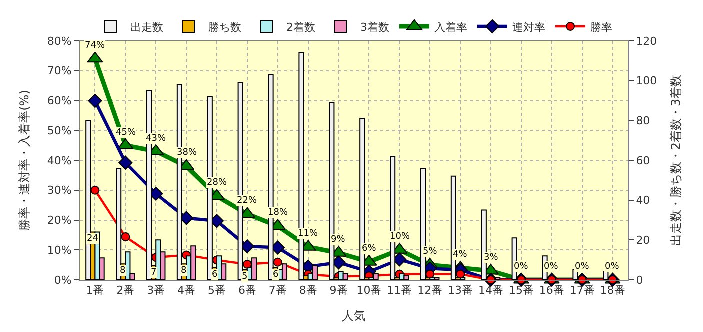 Image resolution: width=703 pixels, height=332 pixels. Describe the element at coordinates (521, 291) in the screenshot. I see `x-tick-label: 15番` at that location.